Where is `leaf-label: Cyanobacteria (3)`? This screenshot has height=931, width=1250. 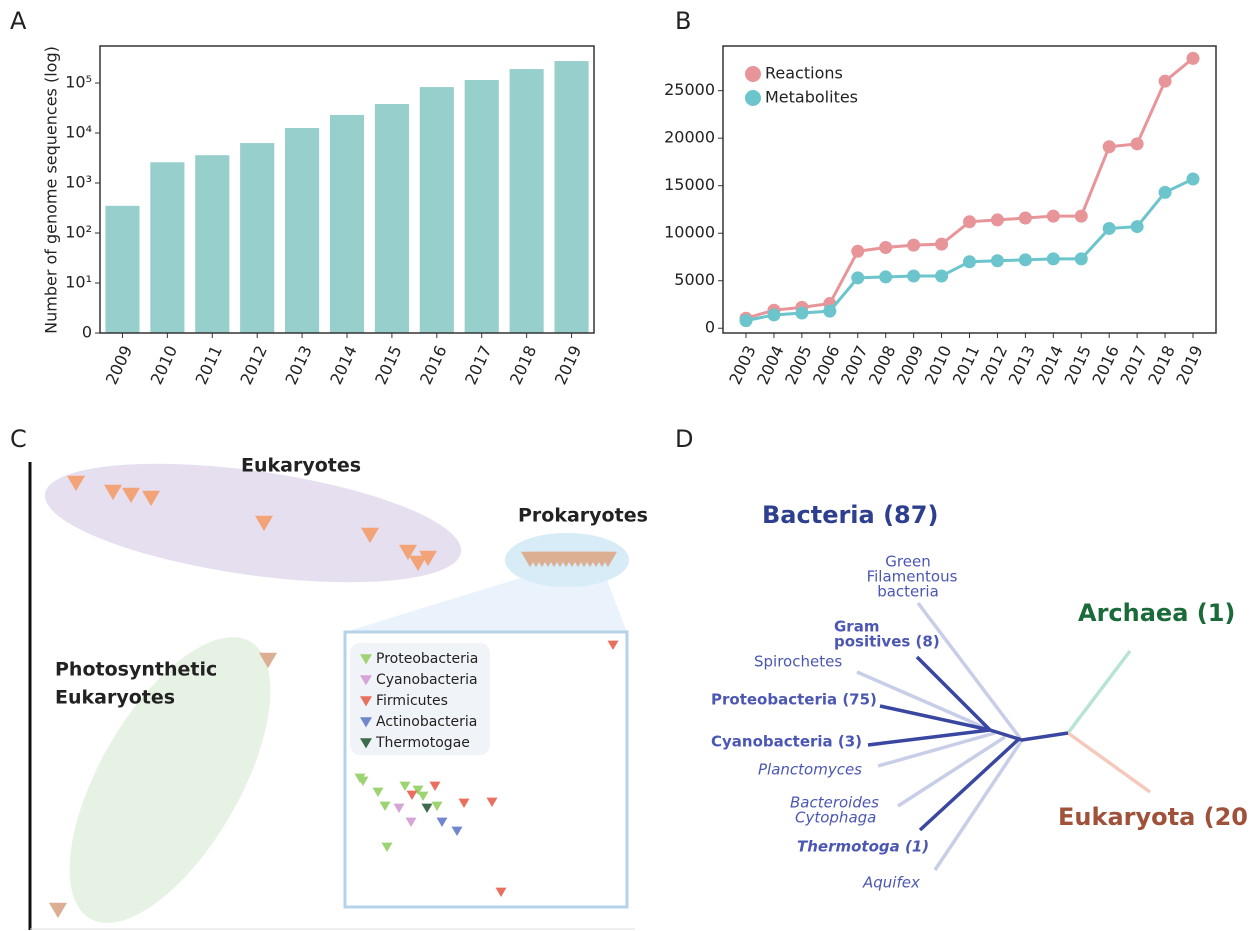
leaf-label: Cyanobacteria (3) is located at coordinates (786, 742).